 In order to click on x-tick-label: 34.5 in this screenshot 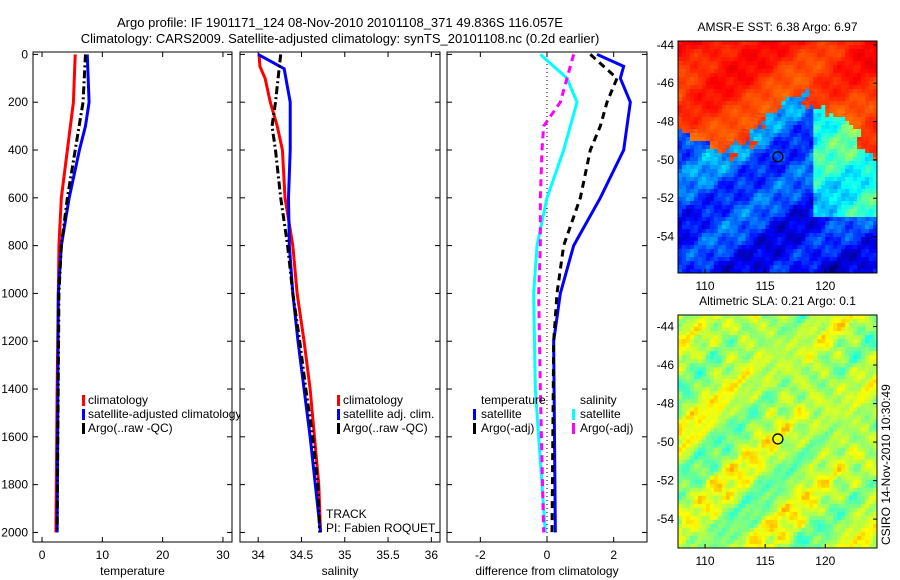, I will do `click(302, 555)`.